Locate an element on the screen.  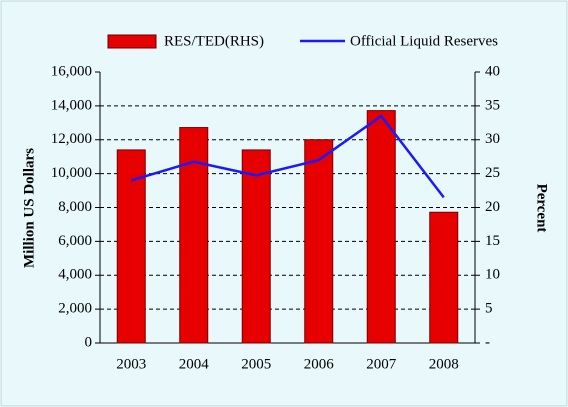
y2-tick-label: 10 is located at coordinates (492, 275).